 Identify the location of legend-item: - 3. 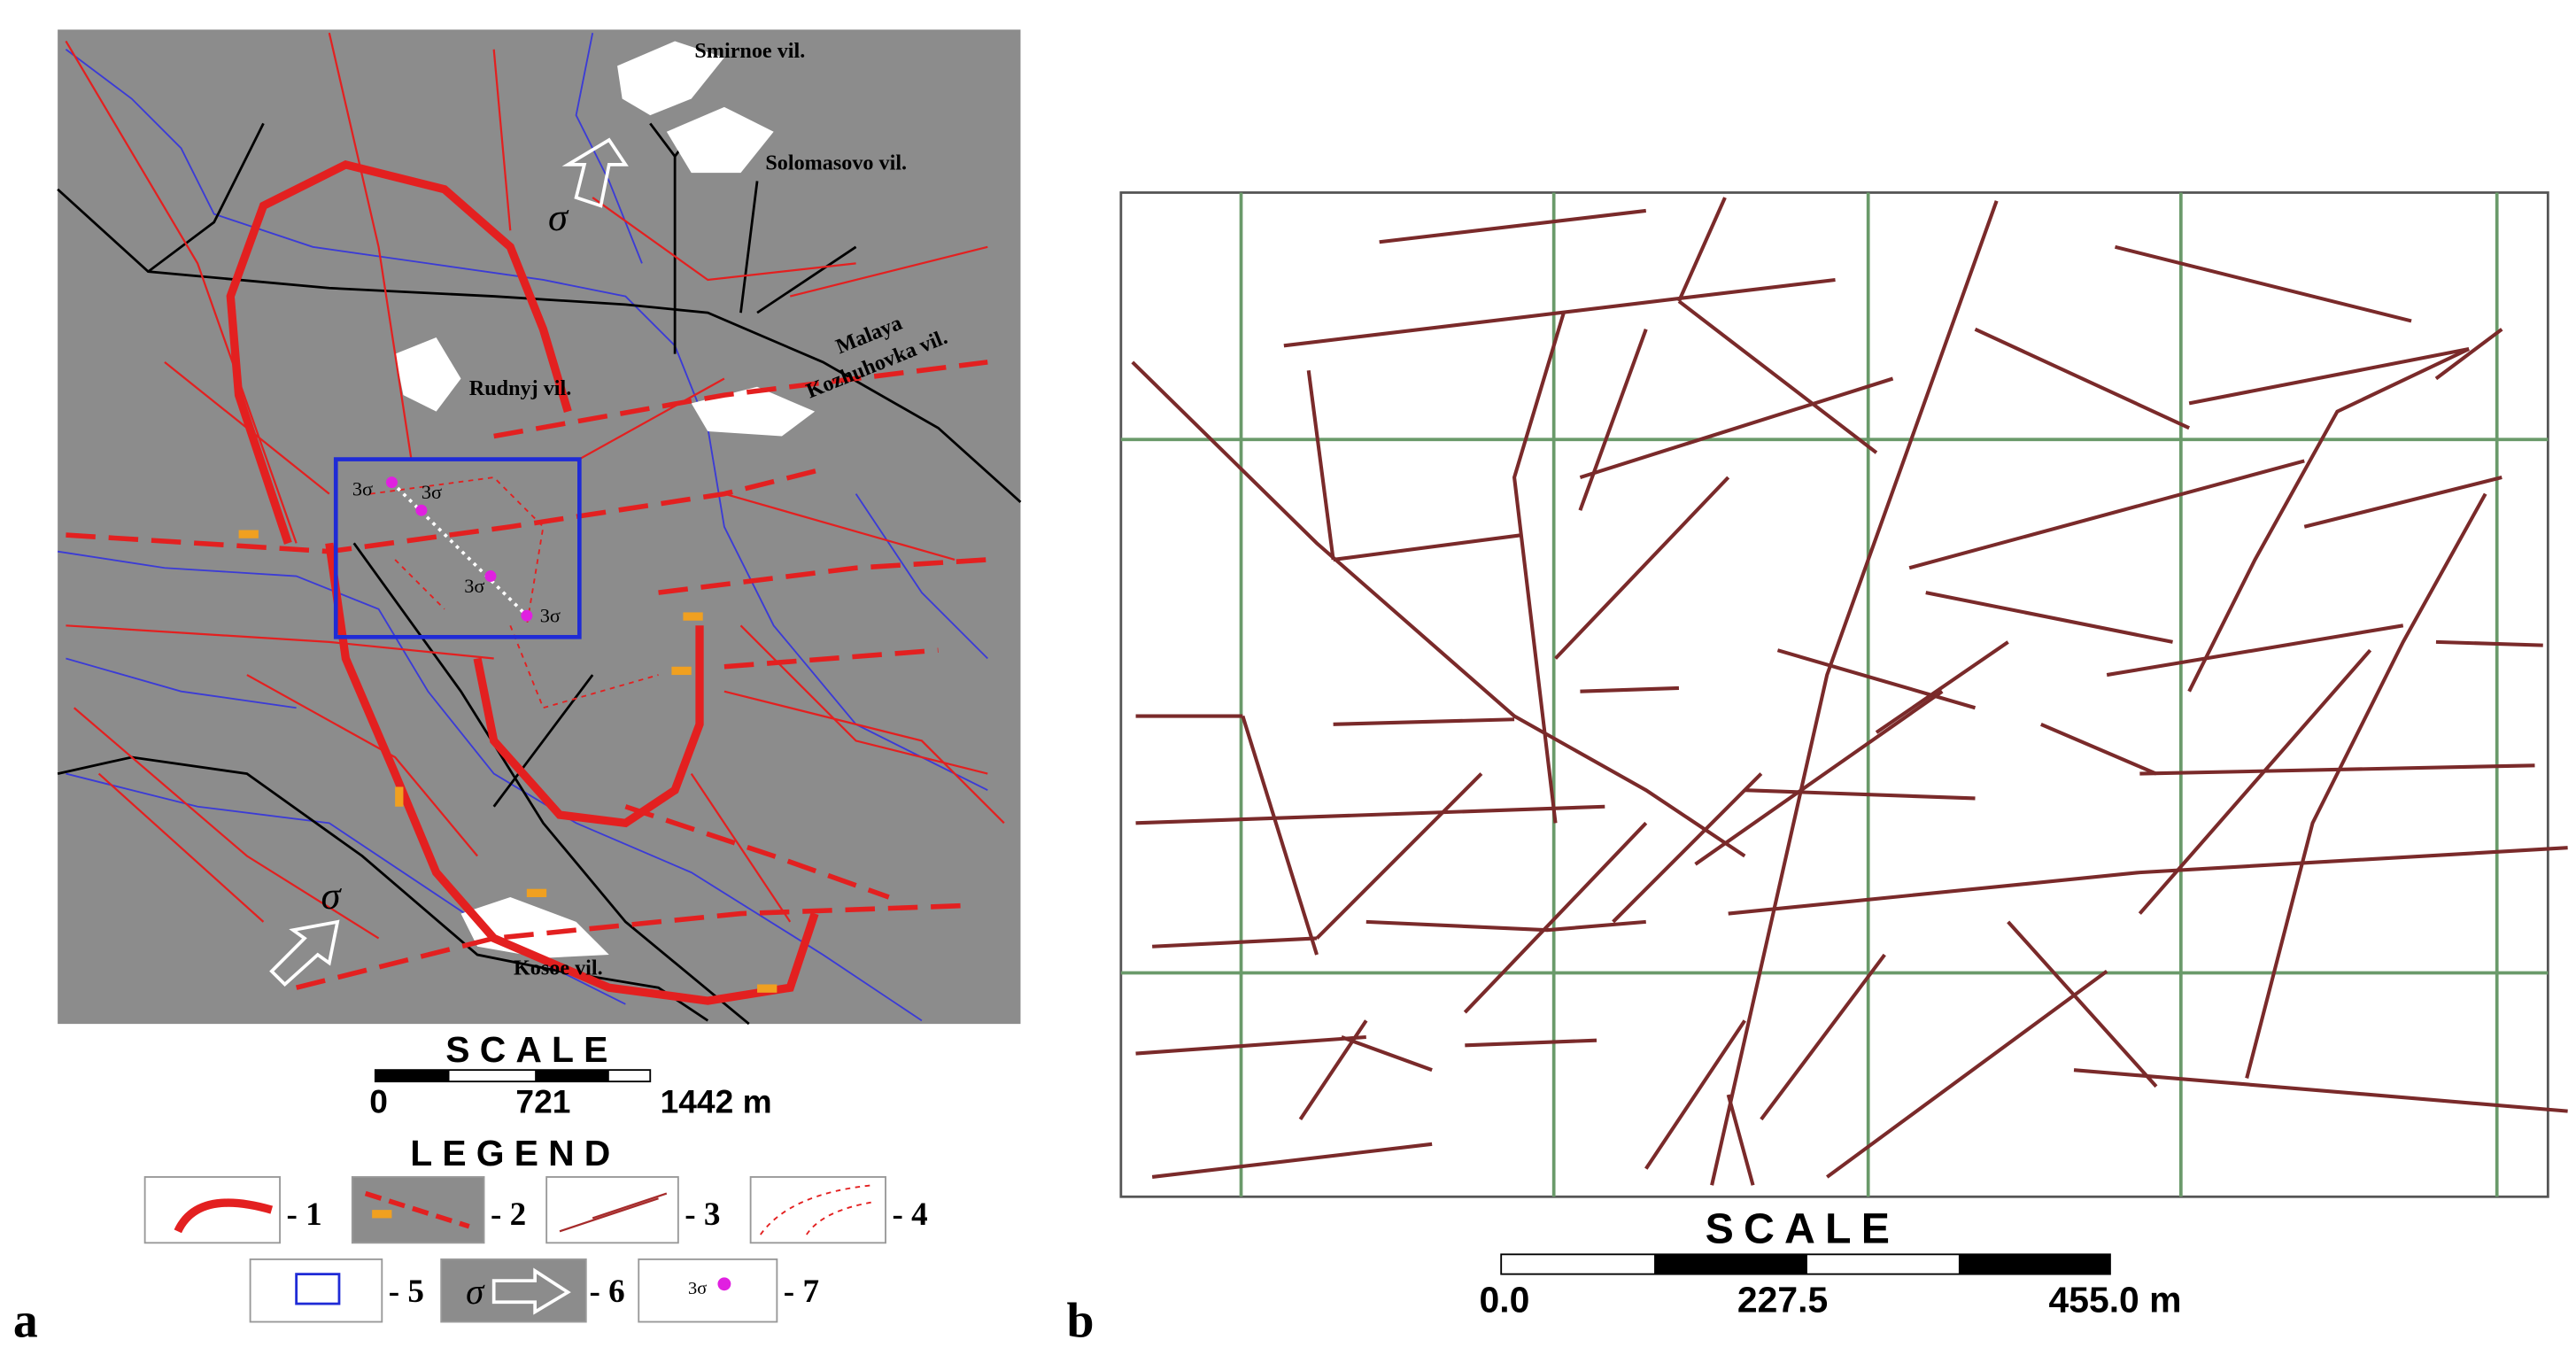
(702, 1214).